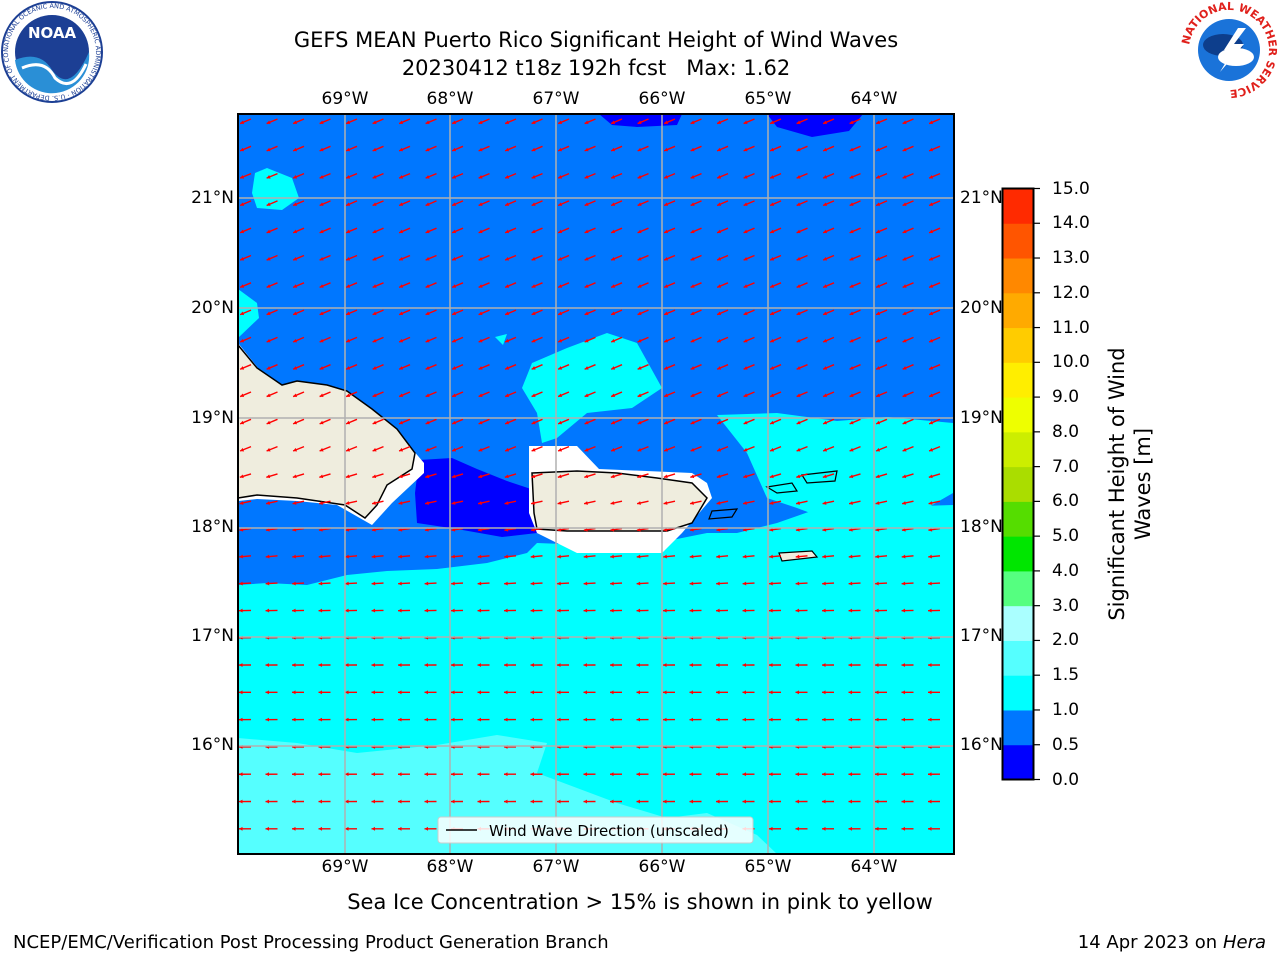 The image size is (1280, 960). Describe the element at coordinates (1071, 292) in the screenshot. I see `colorbar-tick-label: 12.0` at that location.